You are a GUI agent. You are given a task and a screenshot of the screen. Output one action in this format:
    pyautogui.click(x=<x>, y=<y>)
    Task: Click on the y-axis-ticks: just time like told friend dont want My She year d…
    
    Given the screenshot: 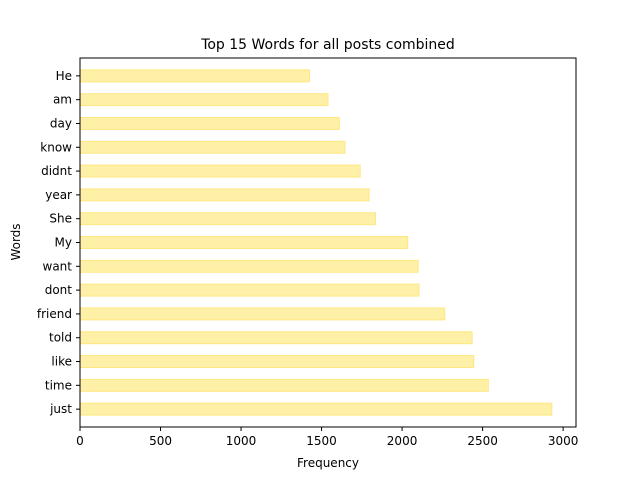 What is the action you would take?
    pyautogui.click(x=58, y=242)
    